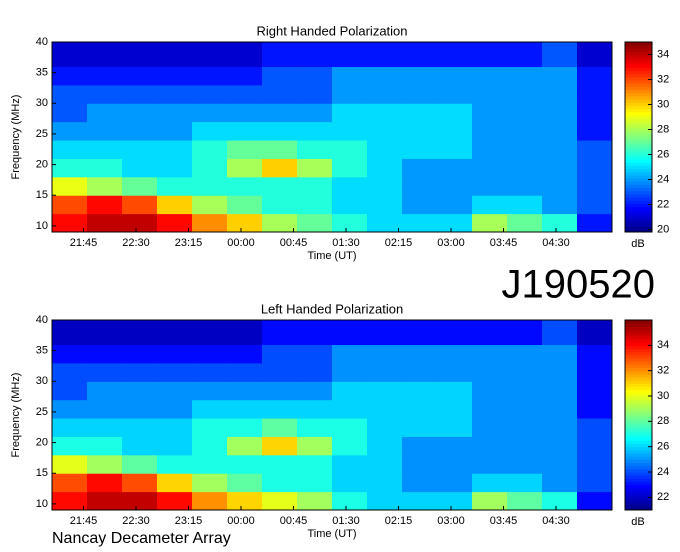 This screenshot has height=552, width=680. I want to click on x-tick-label: 23:15, so click(189, 243).